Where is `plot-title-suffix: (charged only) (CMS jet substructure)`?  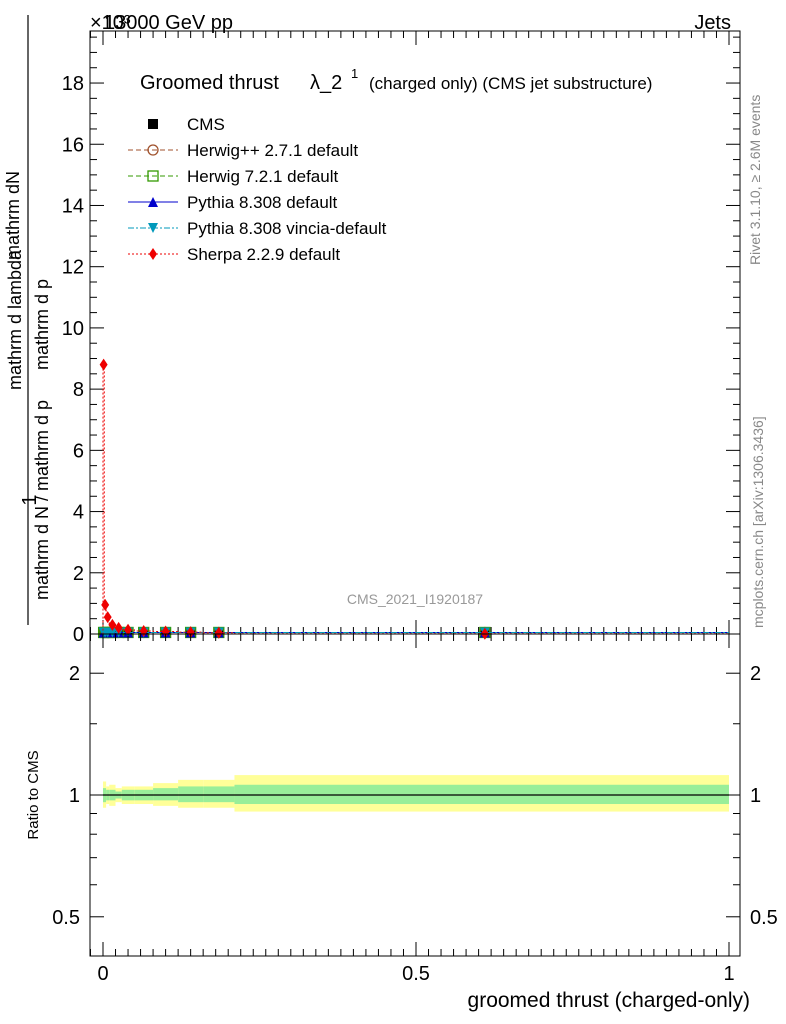 plot-title-suffix: (charged only) (CMS jet substructure) is located at coordinates (510, 83).